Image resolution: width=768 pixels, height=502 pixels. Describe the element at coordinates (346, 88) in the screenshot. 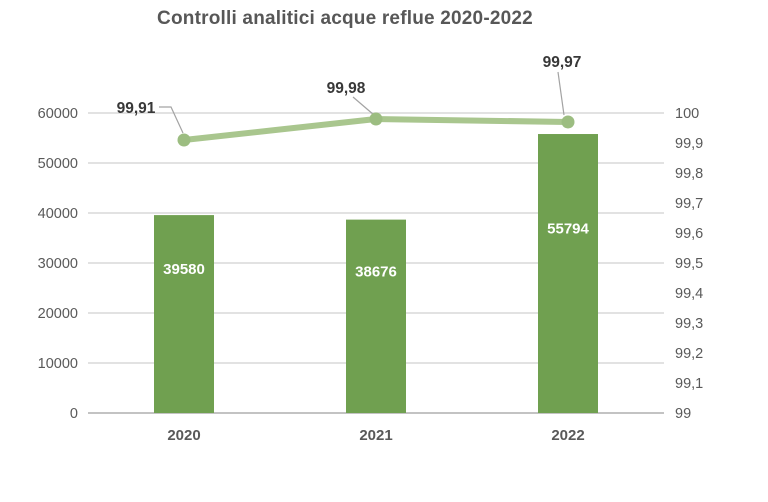

I see `line-value-label: 99,98` at that location.